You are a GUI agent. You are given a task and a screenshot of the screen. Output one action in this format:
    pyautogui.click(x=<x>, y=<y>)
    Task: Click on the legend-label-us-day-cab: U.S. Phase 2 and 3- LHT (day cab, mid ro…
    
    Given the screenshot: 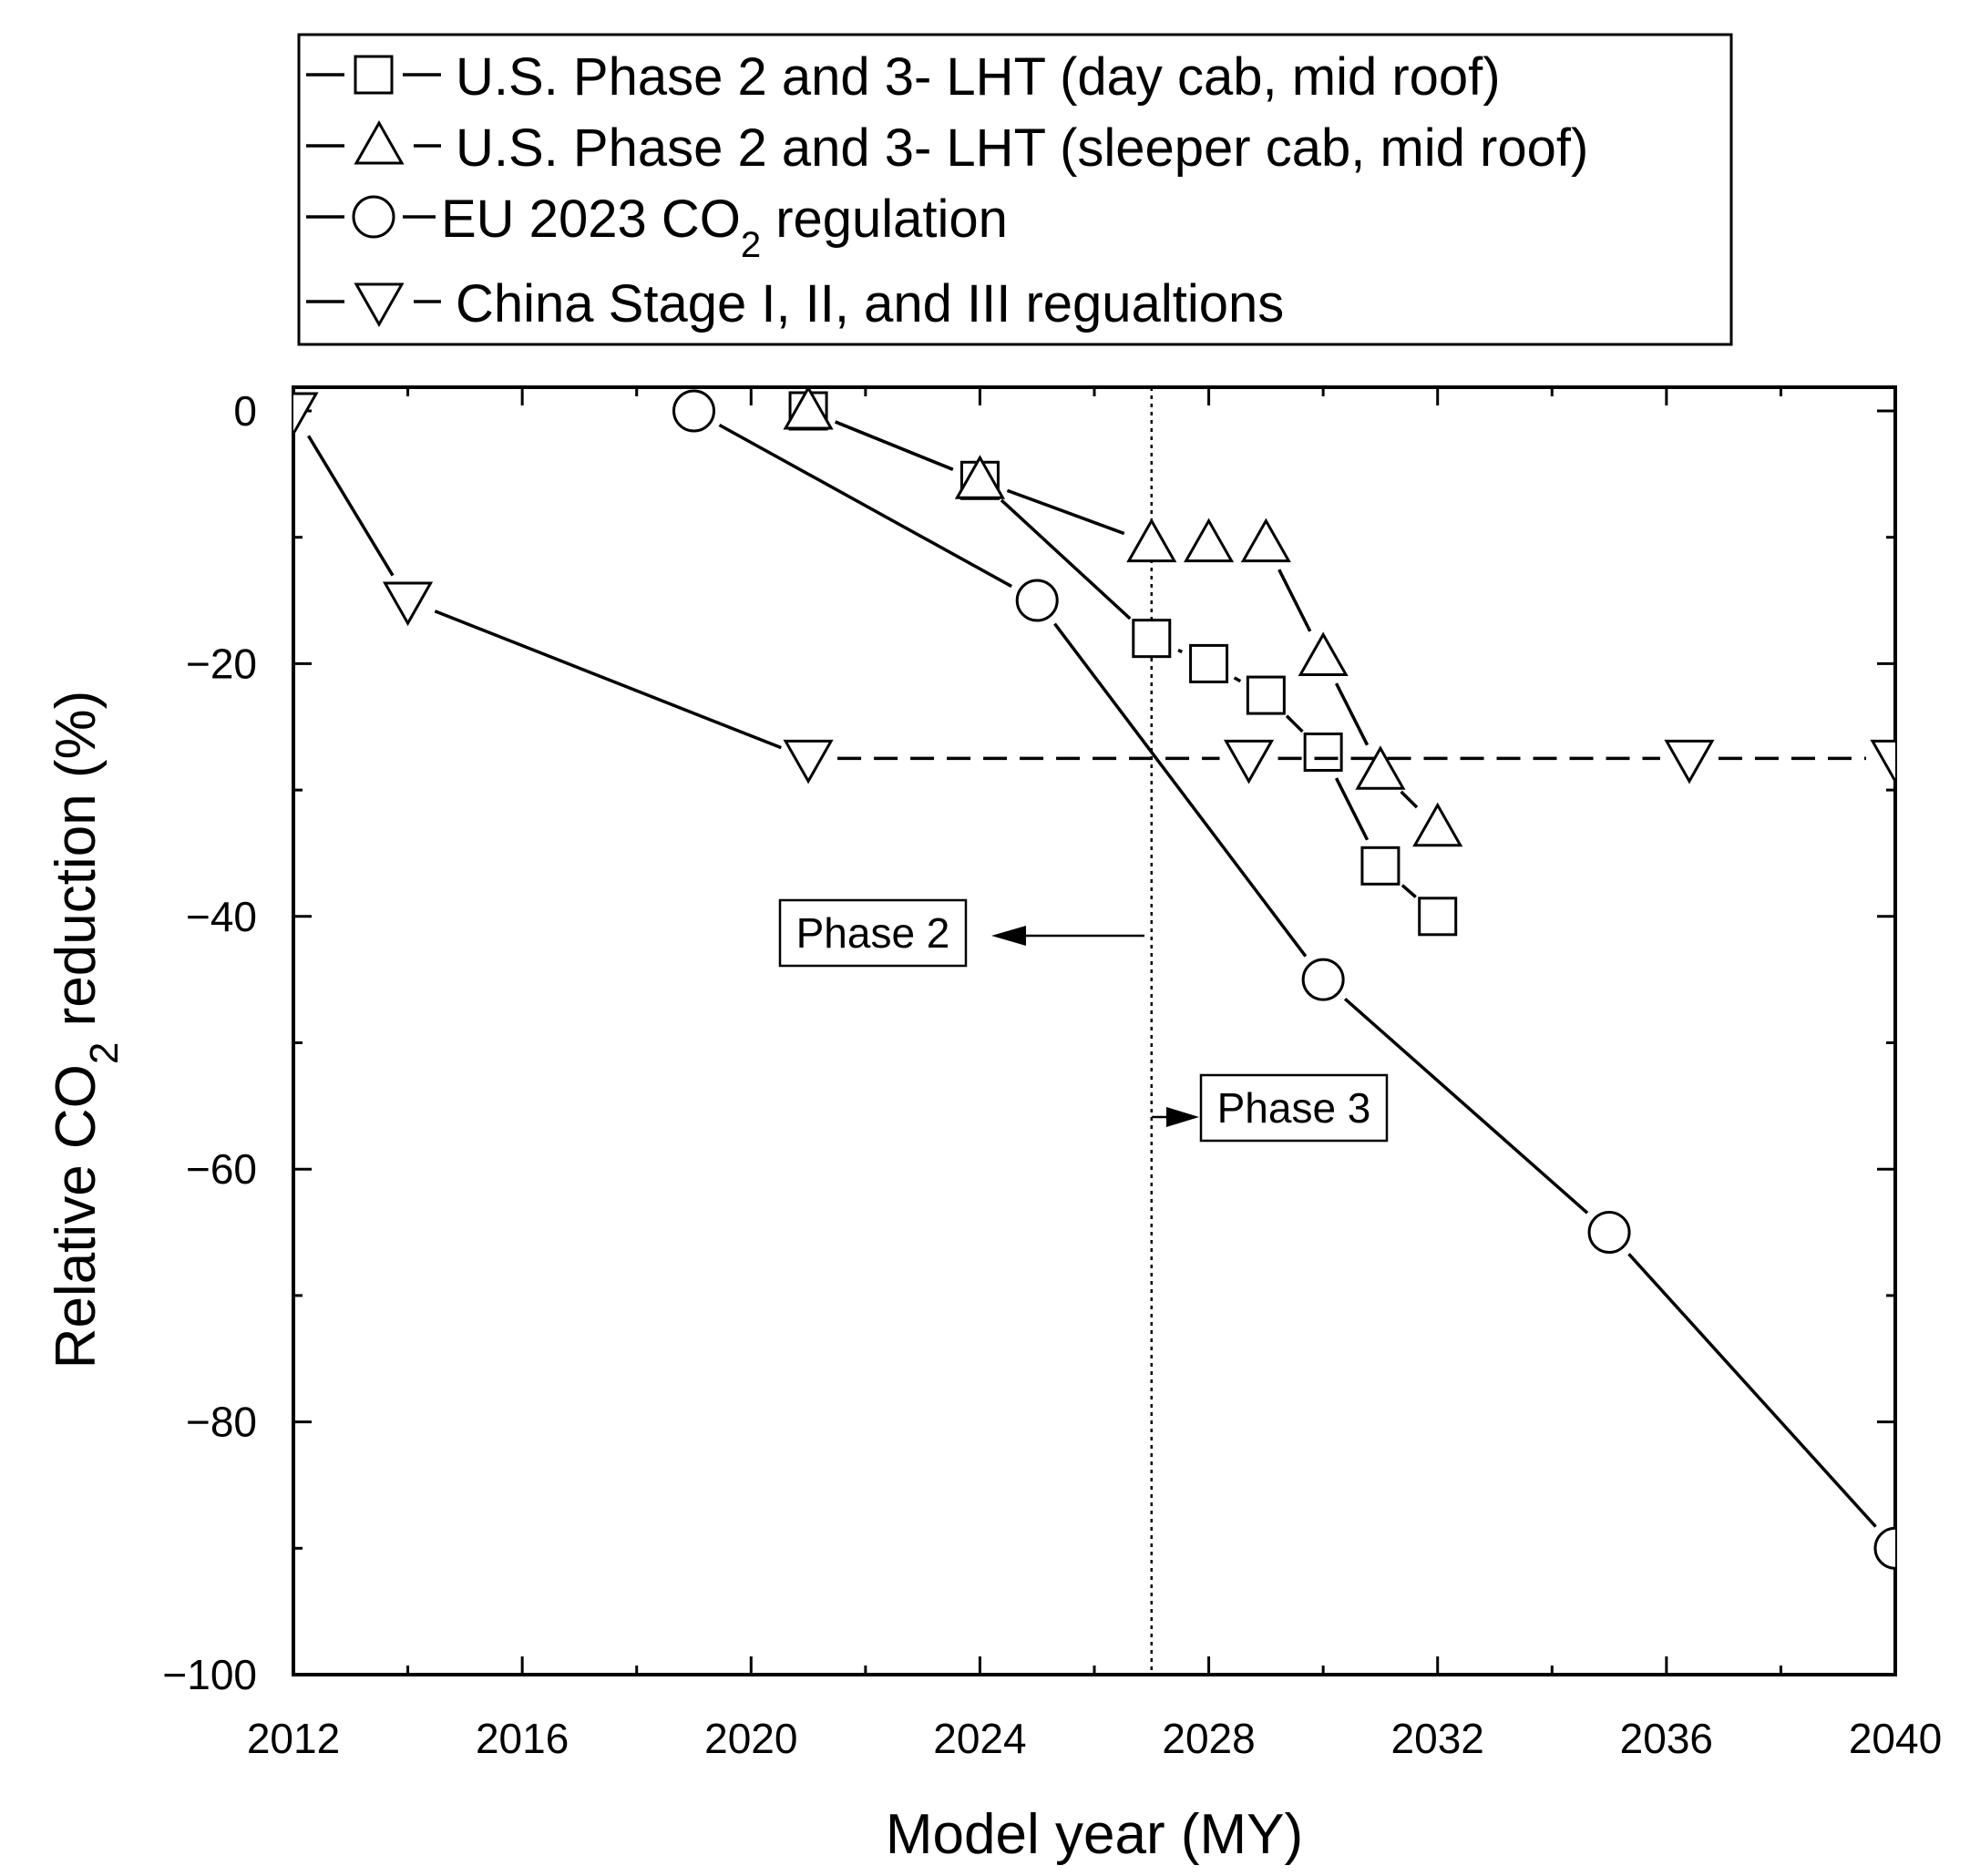 What is the action you would take?
    pyautogui.click(x=978, y=77)
    